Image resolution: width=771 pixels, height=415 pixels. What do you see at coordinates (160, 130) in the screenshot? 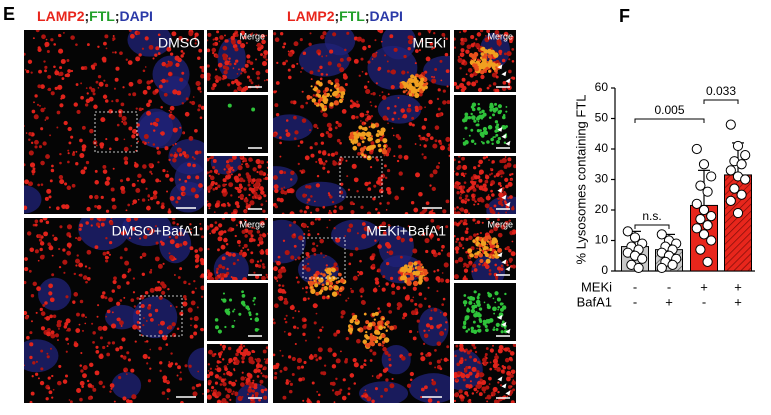
I see `nucleus` at bounding box center [160, 130].